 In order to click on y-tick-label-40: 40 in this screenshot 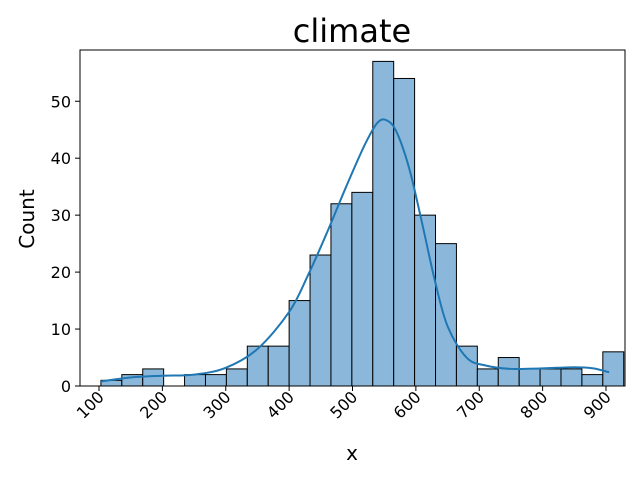, I will do `click(61, 158)`.